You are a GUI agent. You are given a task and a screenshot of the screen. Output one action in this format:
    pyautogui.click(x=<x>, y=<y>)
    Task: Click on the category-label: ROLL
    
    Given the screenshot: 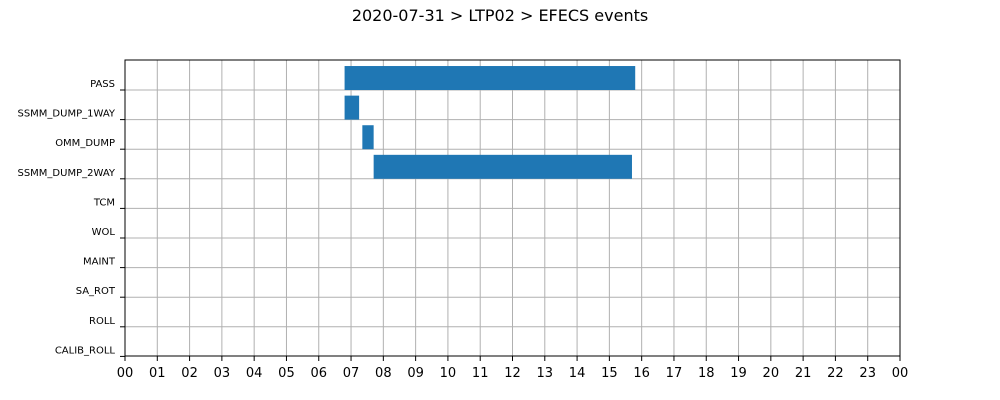 What is the action you would take?
    pyautogui.click(x=102, y=321)
    